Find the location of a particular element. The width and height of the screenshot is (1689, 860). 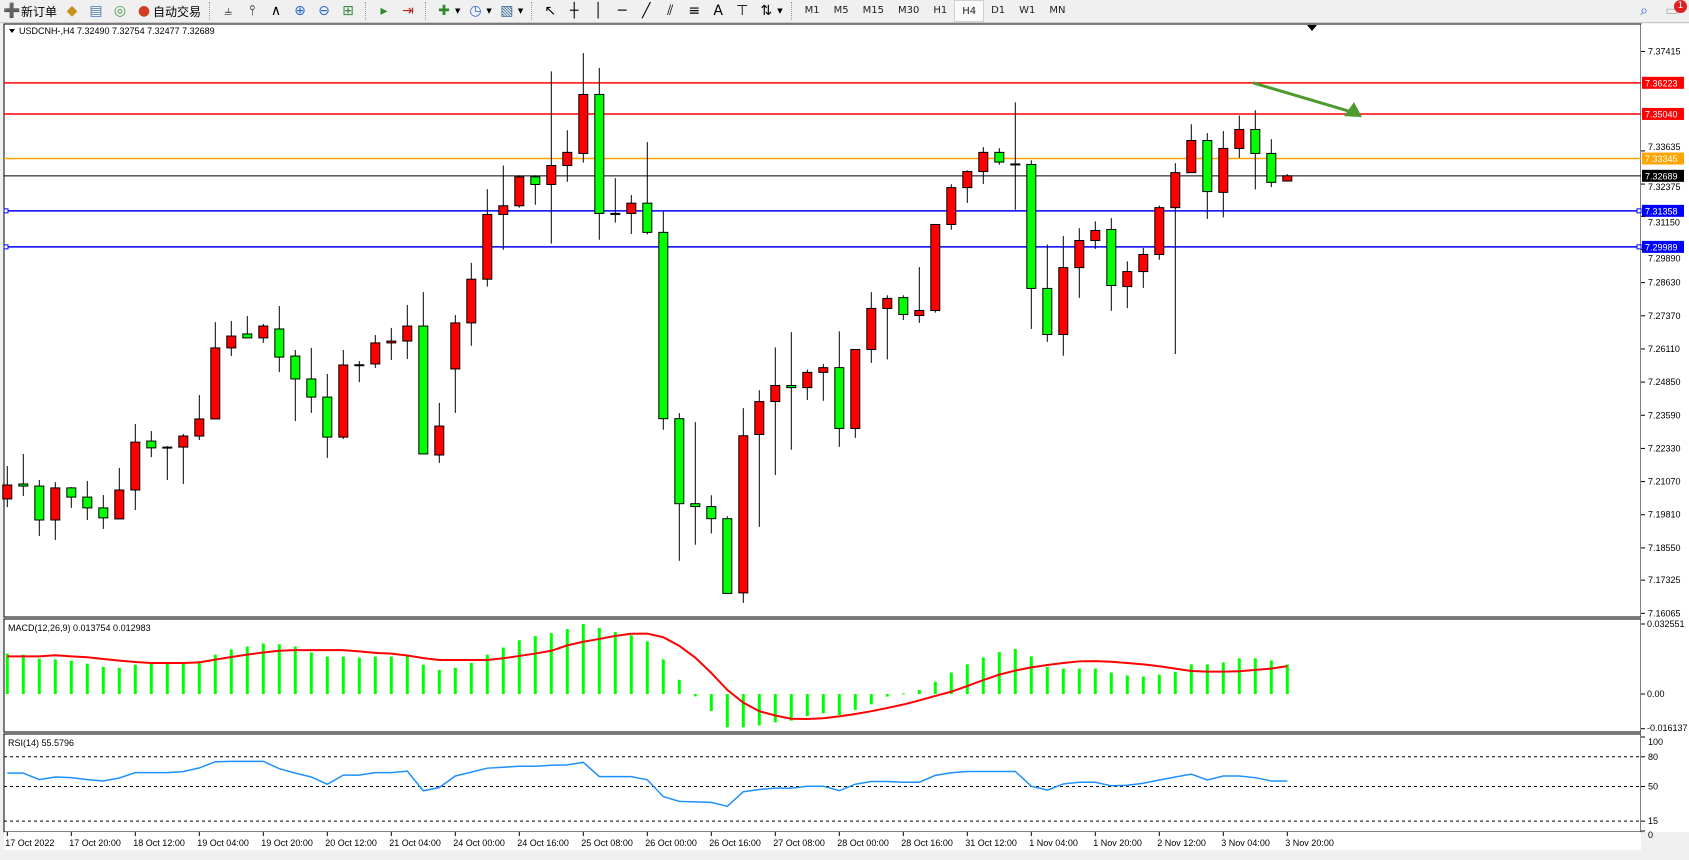

timeframe-m30: M30 is located at coordinates (908, 10).